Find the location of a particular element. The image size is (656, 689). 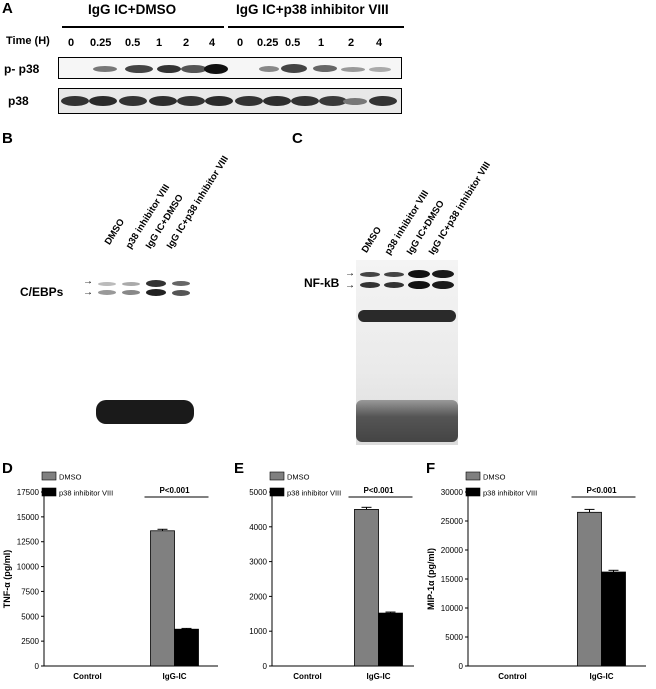

group1-underline is located at coordinates (143, 27).